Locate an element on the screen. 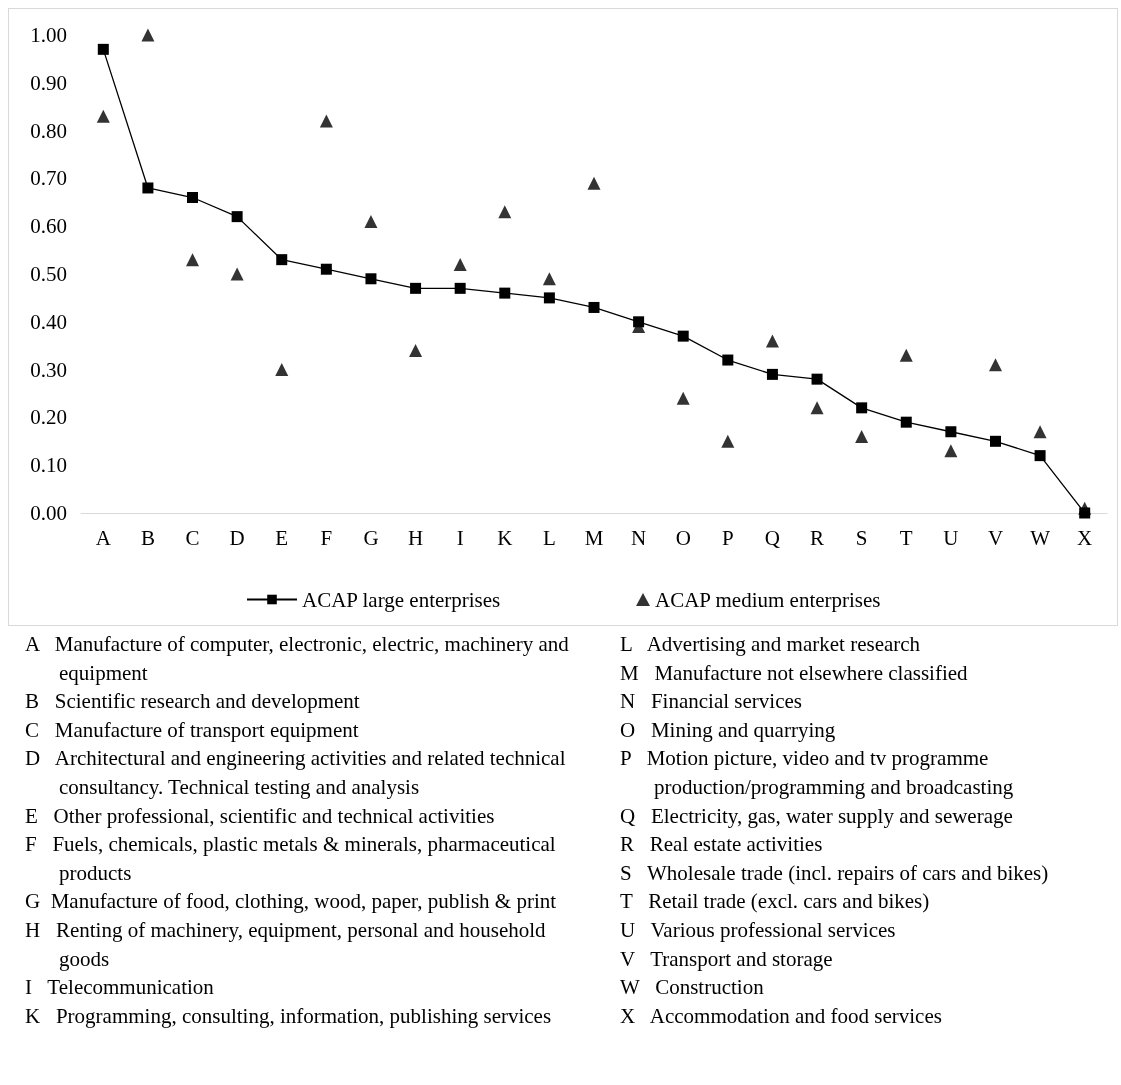  text: C Manufacture of transport equipment is located at coordinates (192, 730).